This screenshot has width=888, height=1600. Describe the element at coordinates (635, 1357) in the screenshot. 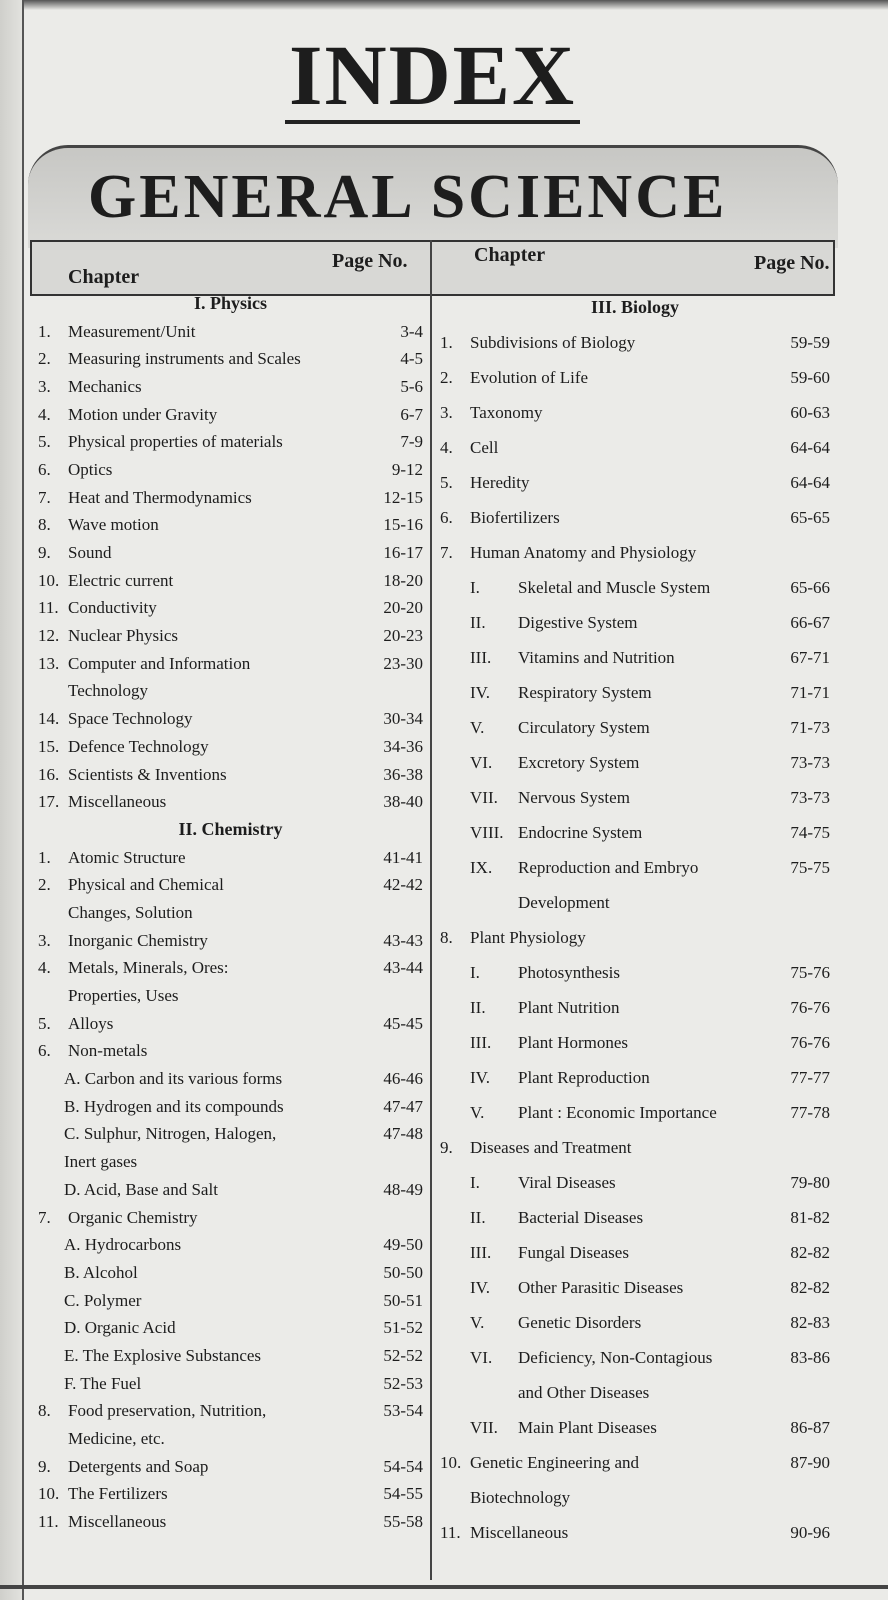

I see `index-entry: VI. Deficiency, Non-Contagious 83-86` at that location.